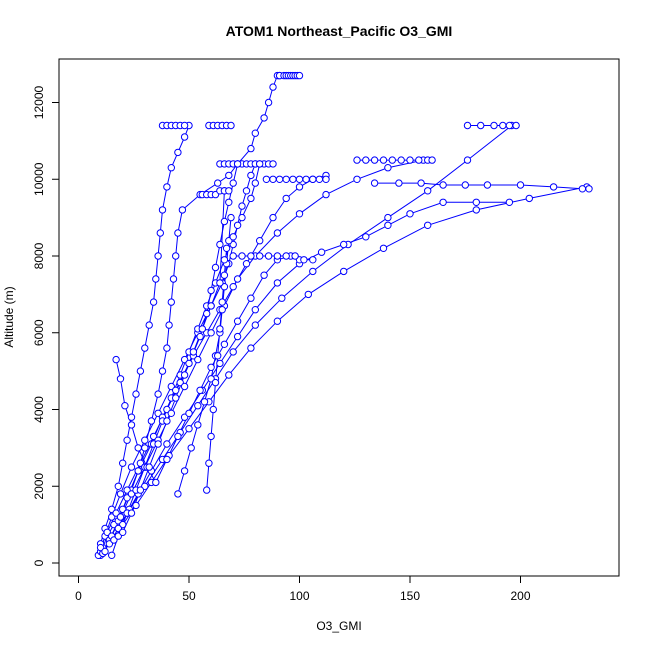 The width and height of the screenshot is (650, 650). What do you see at coordinates (303, 589) in the screenshot?
I see `x-axis: 0 50 100 150 200` at bounding box center [303, 589].